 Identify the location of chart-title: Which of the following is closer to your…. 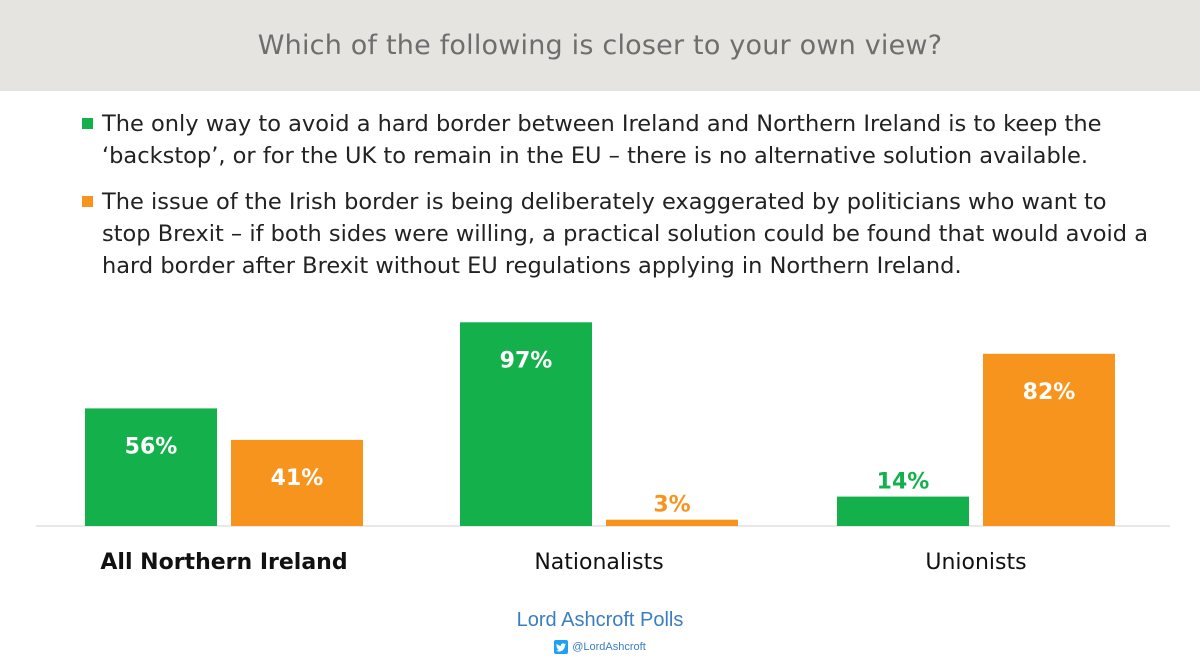
(600, 45).